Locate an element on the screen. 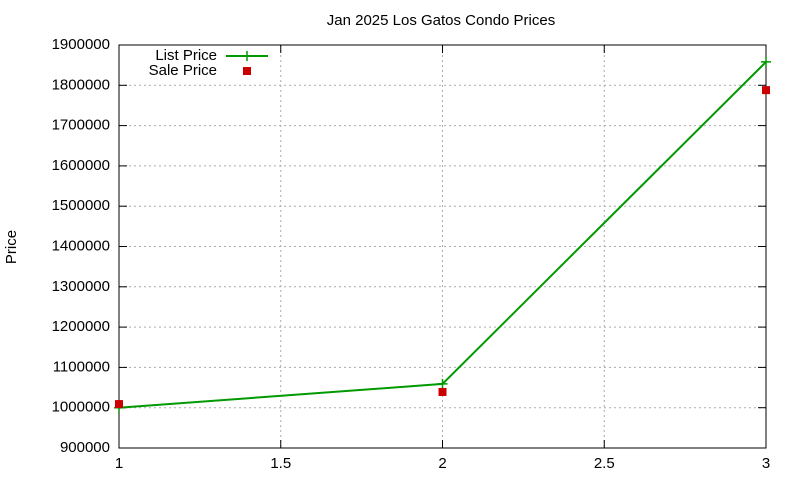 The width and height of the screenshot is (800, 480). y-tick-label: 1000000 is located at coordinates (81, 407).